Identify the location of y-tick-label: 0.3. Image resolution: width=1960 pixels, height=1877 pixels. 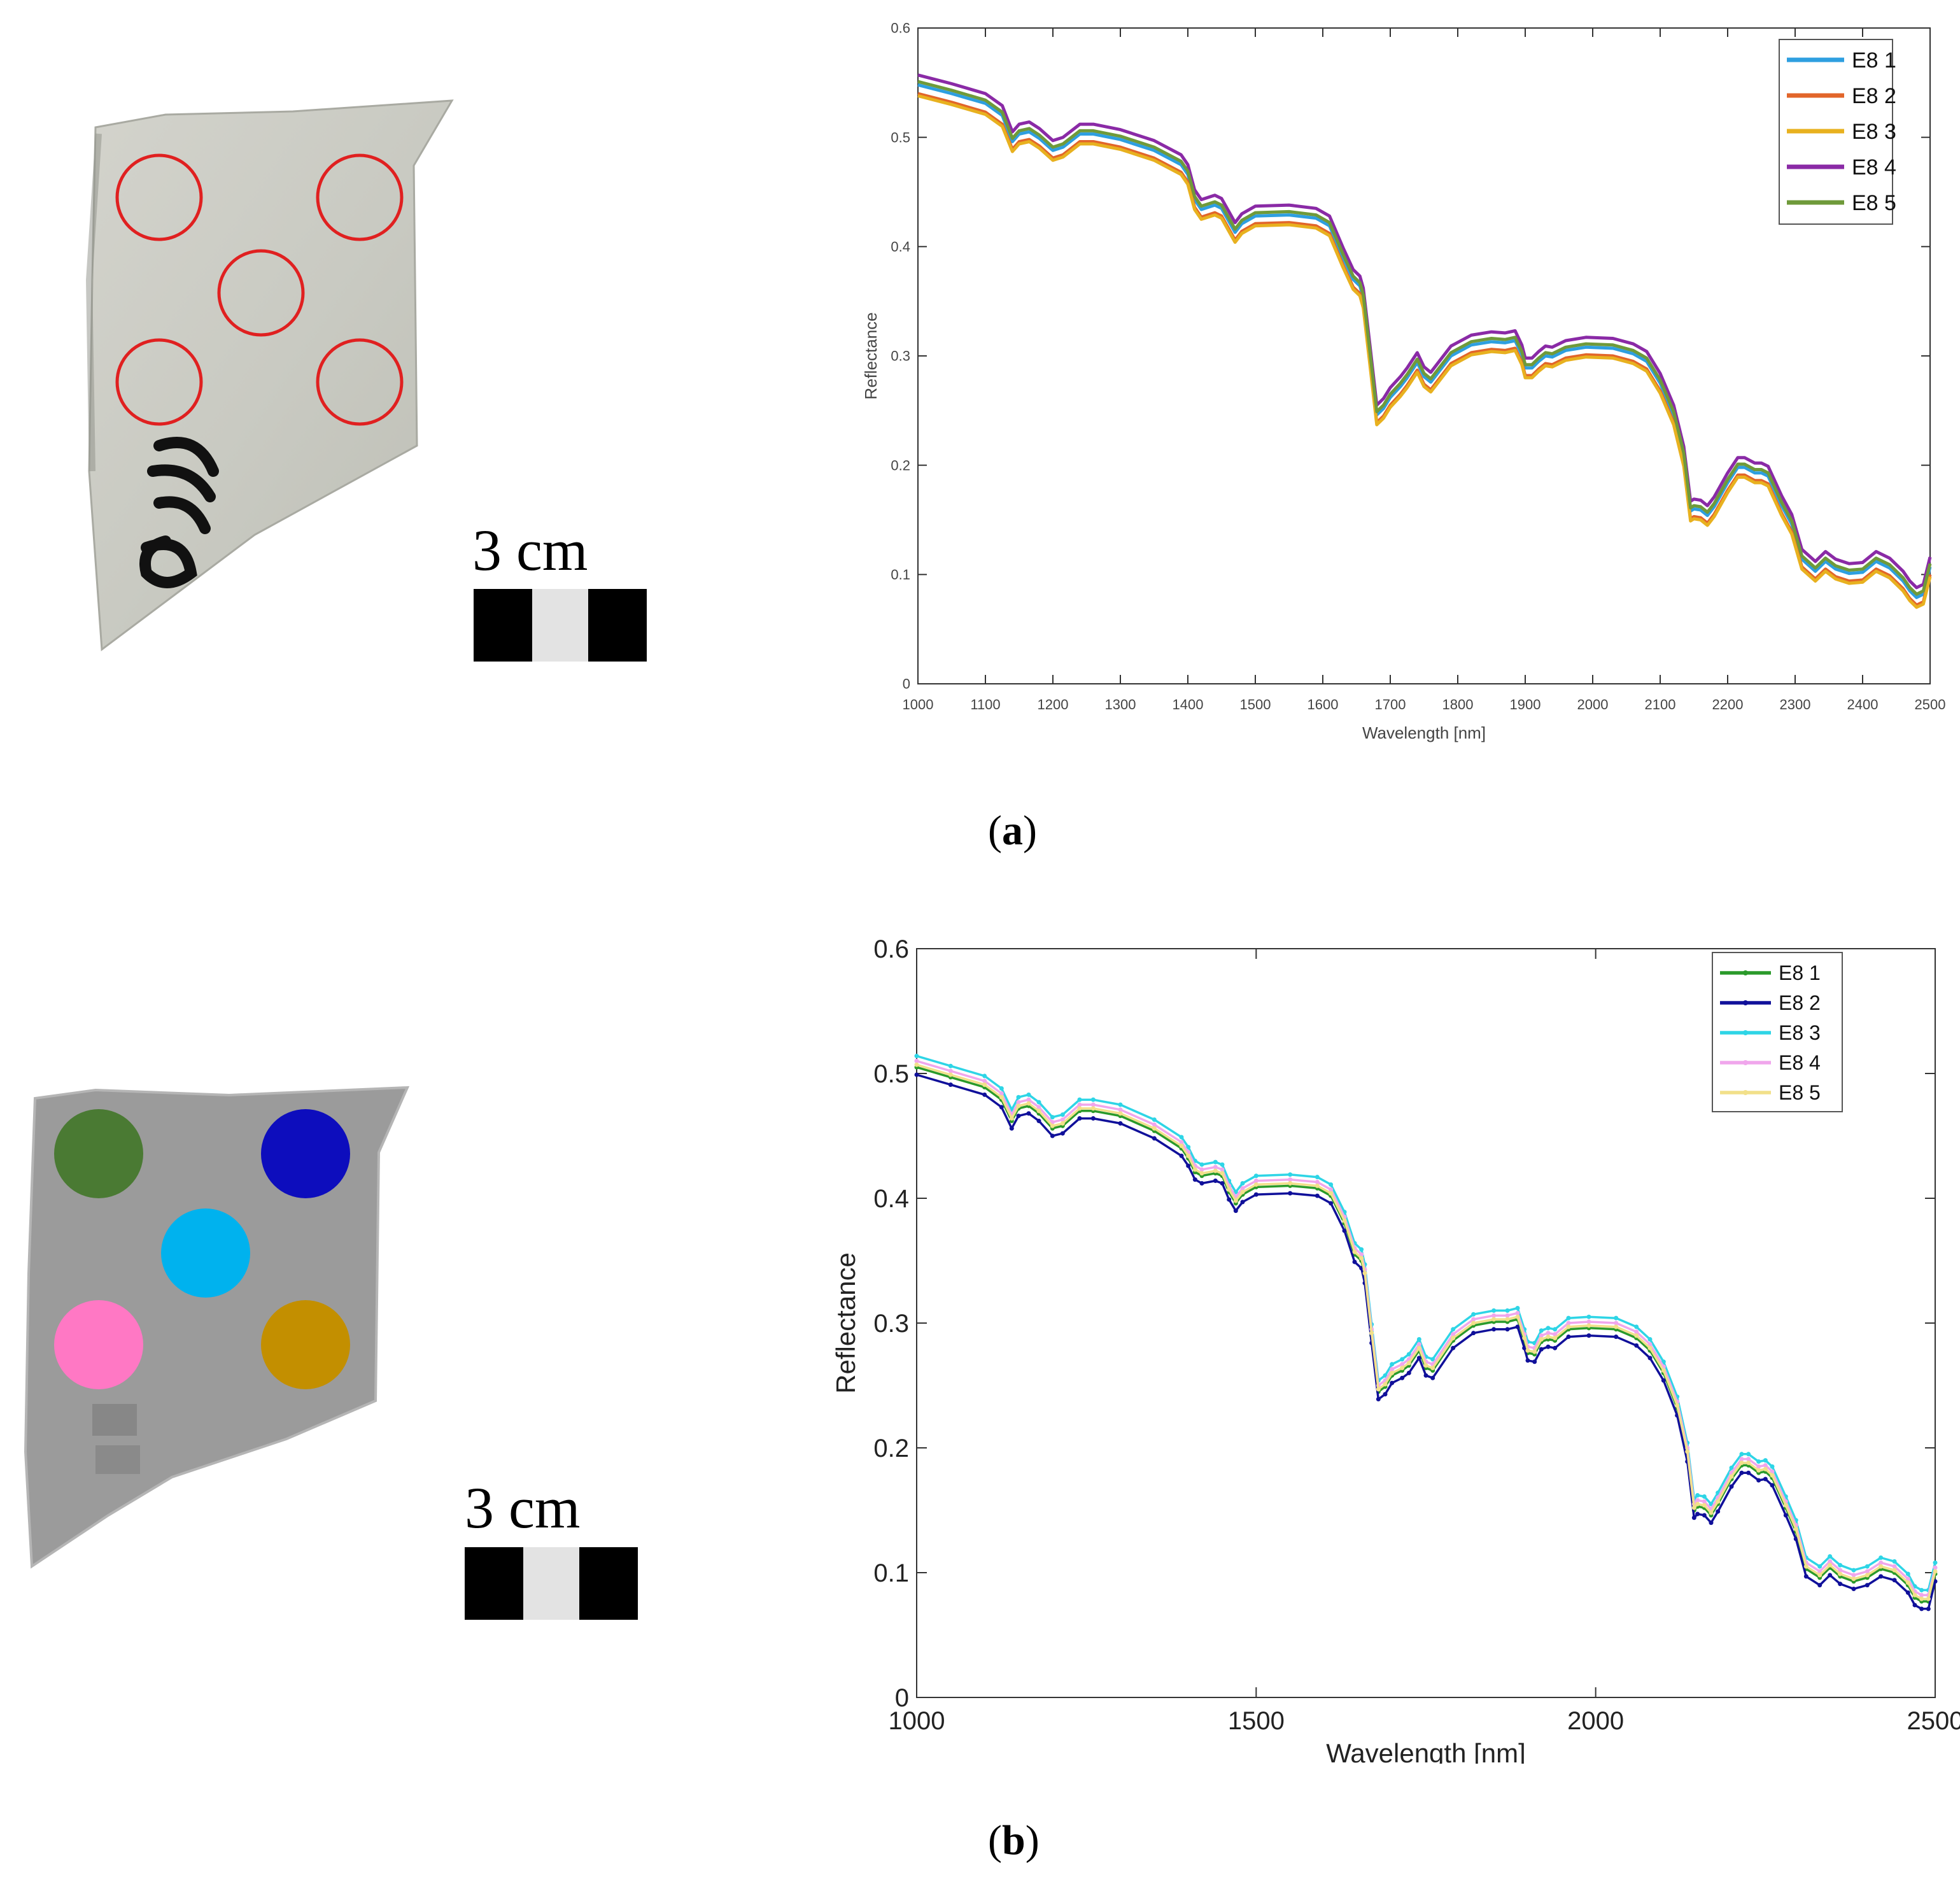
(891, 1324).